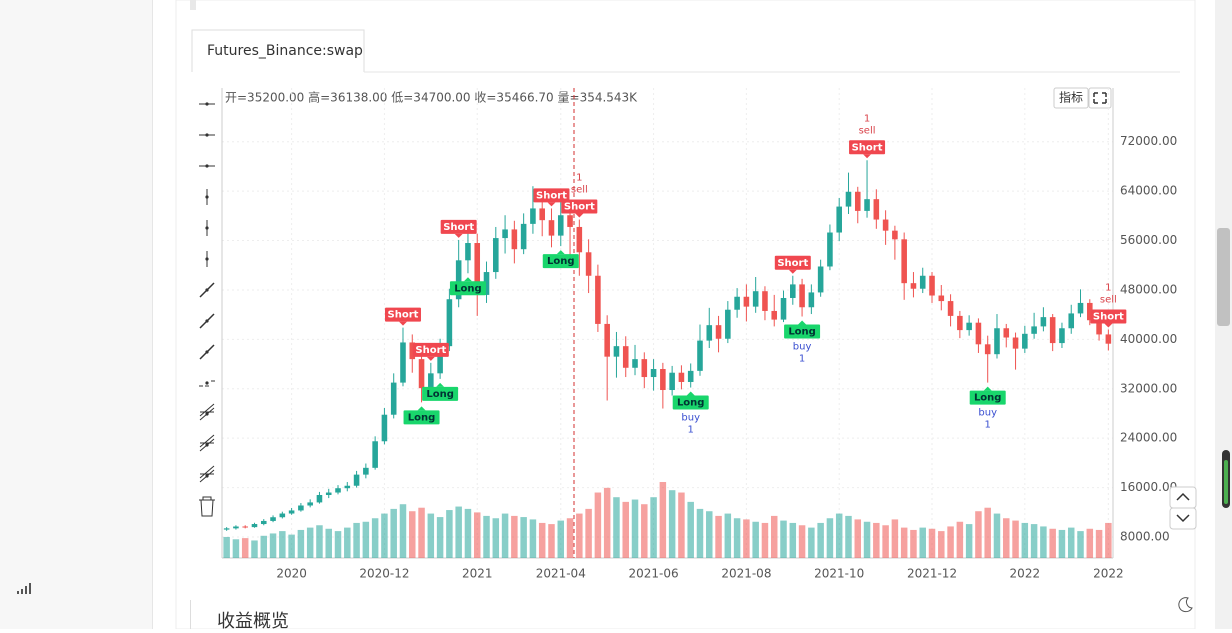  I want to click on scroll-up-button, so click(1183, 497).